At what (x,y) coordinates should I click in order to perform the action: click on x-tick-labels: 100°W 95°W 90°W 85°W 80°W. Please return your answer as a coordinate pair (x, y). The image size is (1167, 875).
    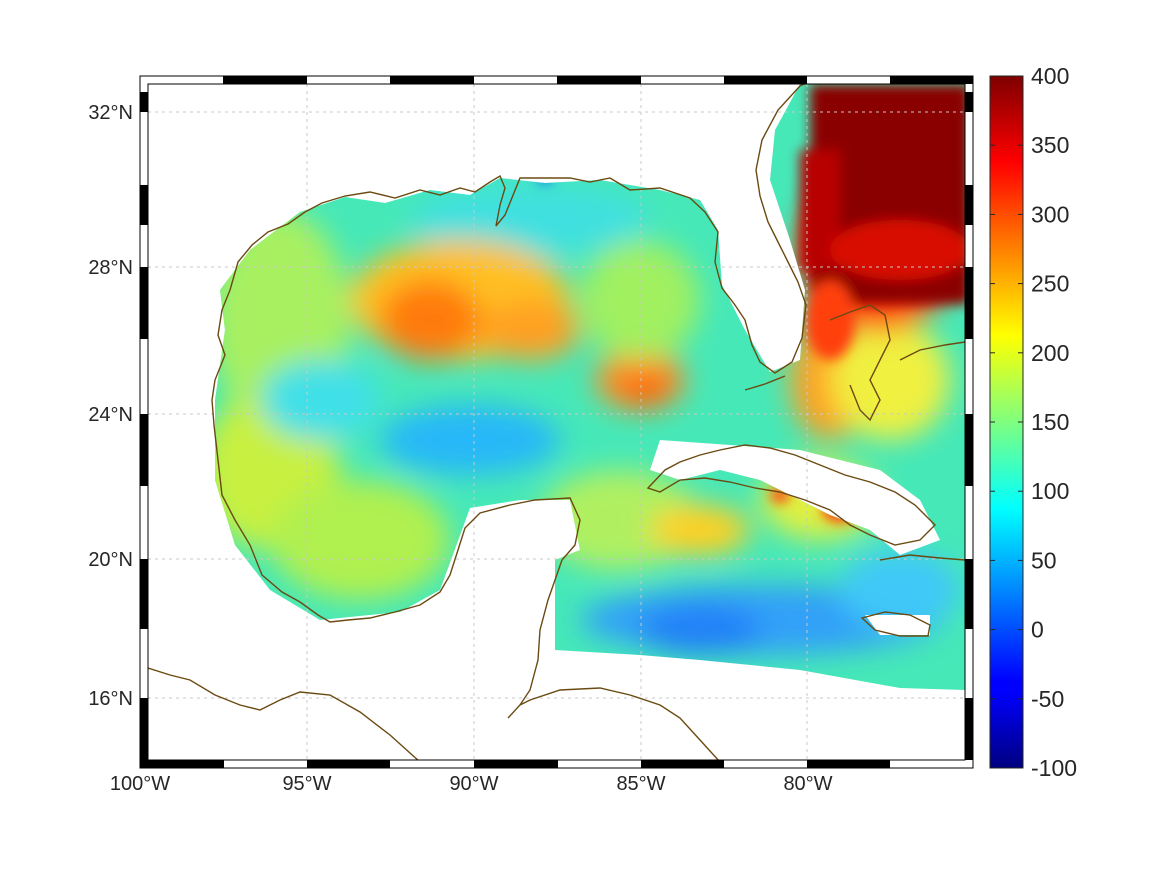
    Looking at the image, I should click on (471, 784).